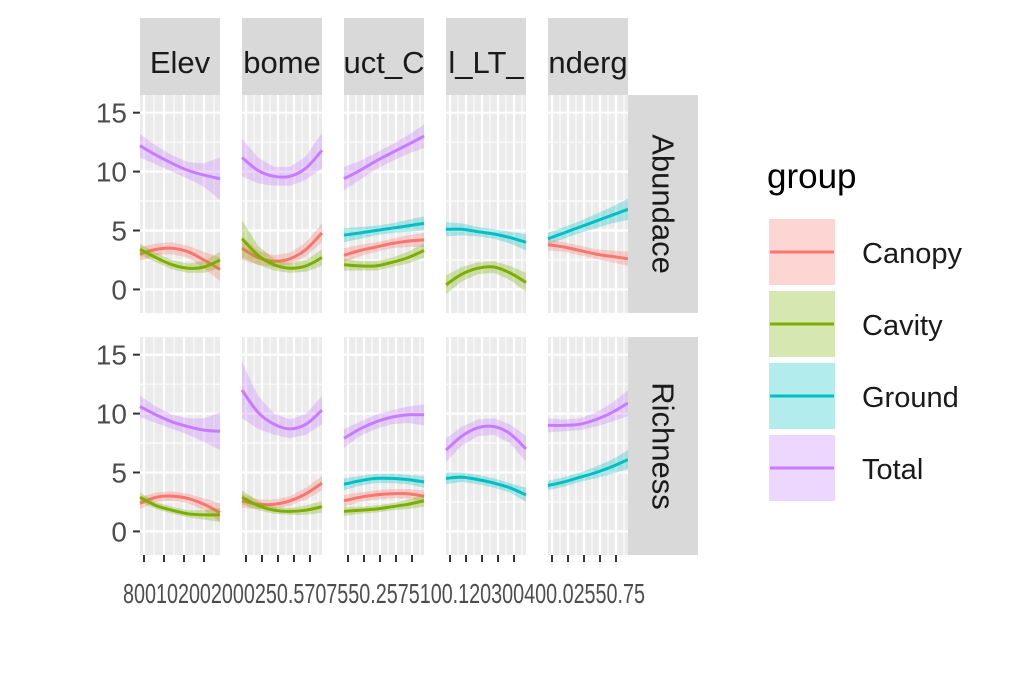 This screenshot has width=1035, height=689. I want to click on panel-r1-c2, so click(384, 446).